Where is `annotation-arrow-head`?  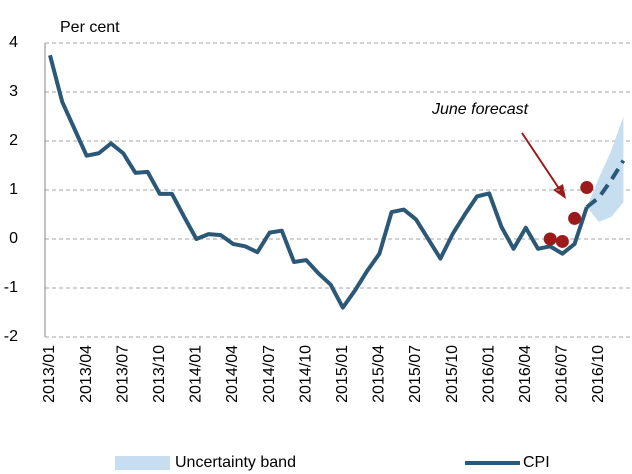
annotation-arrow-head is located at coordinates (559, 191).